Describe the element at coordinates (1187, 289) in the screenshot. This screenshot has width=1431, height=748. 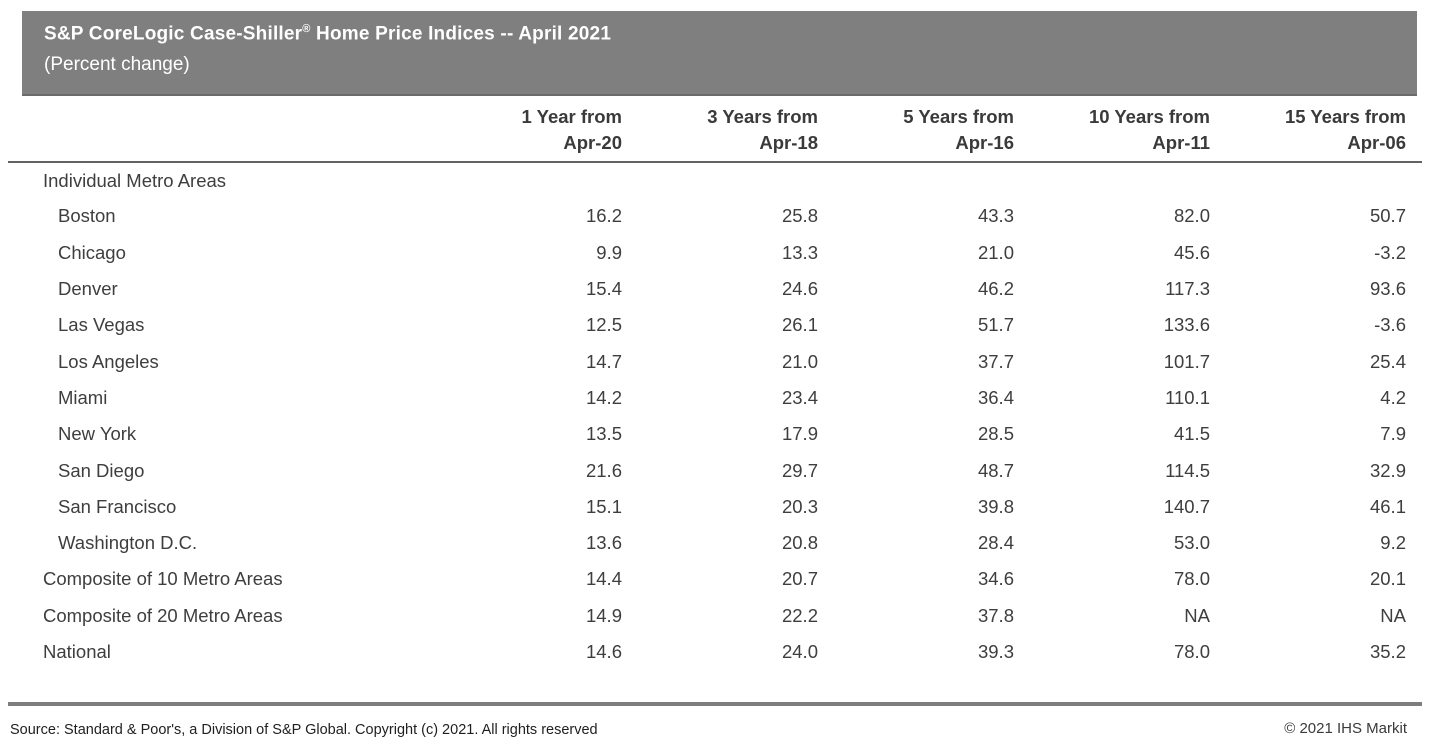
I see `cell-value: 117.3` at that location.